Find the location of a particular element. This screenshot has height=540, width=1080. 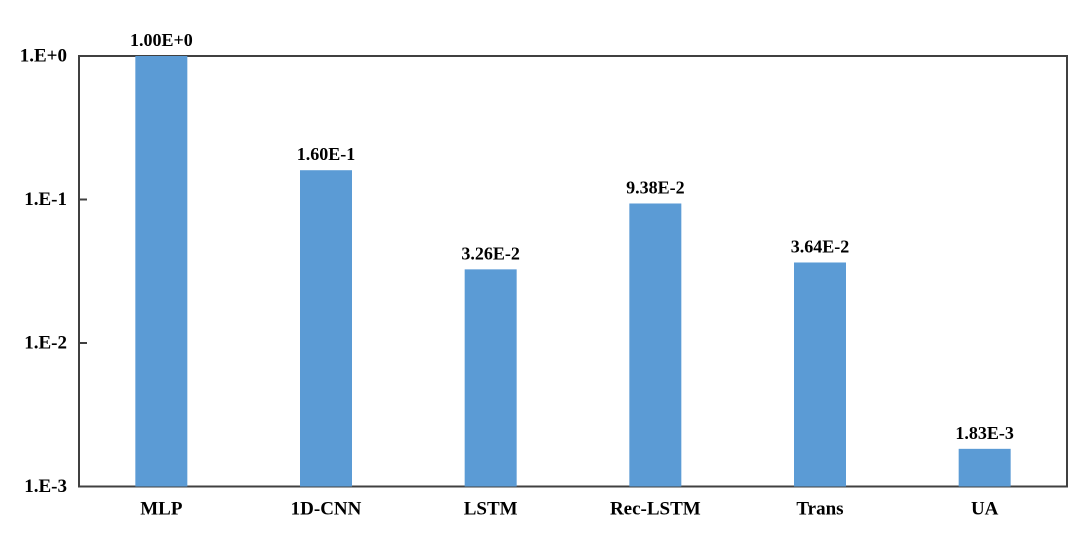

bar-value-label: 3.26E-2 is located at coordinates (490, 253).